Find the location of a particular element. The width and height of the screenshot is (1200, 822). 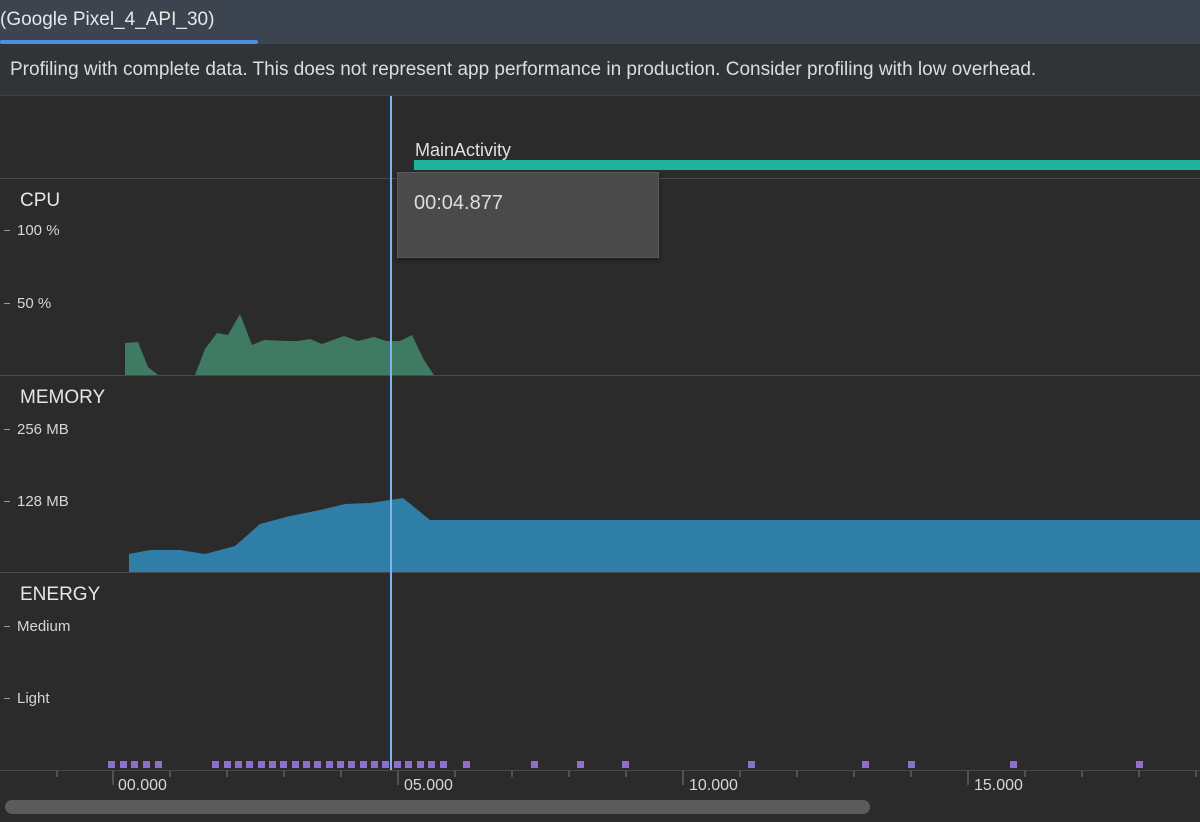

cpu-title: CPU is located at coordinates (40, 200).